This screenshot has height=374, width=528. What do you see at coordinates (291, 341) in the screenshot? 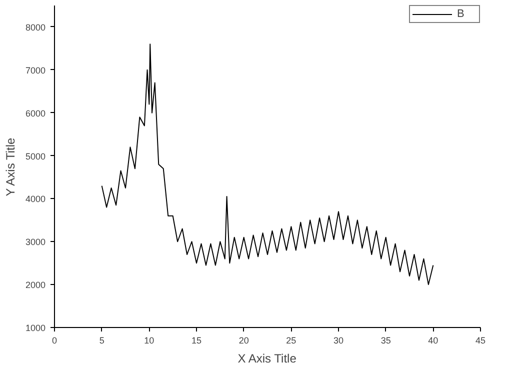
I see `x-tick-label: 25` at bounding box center [291, 341].